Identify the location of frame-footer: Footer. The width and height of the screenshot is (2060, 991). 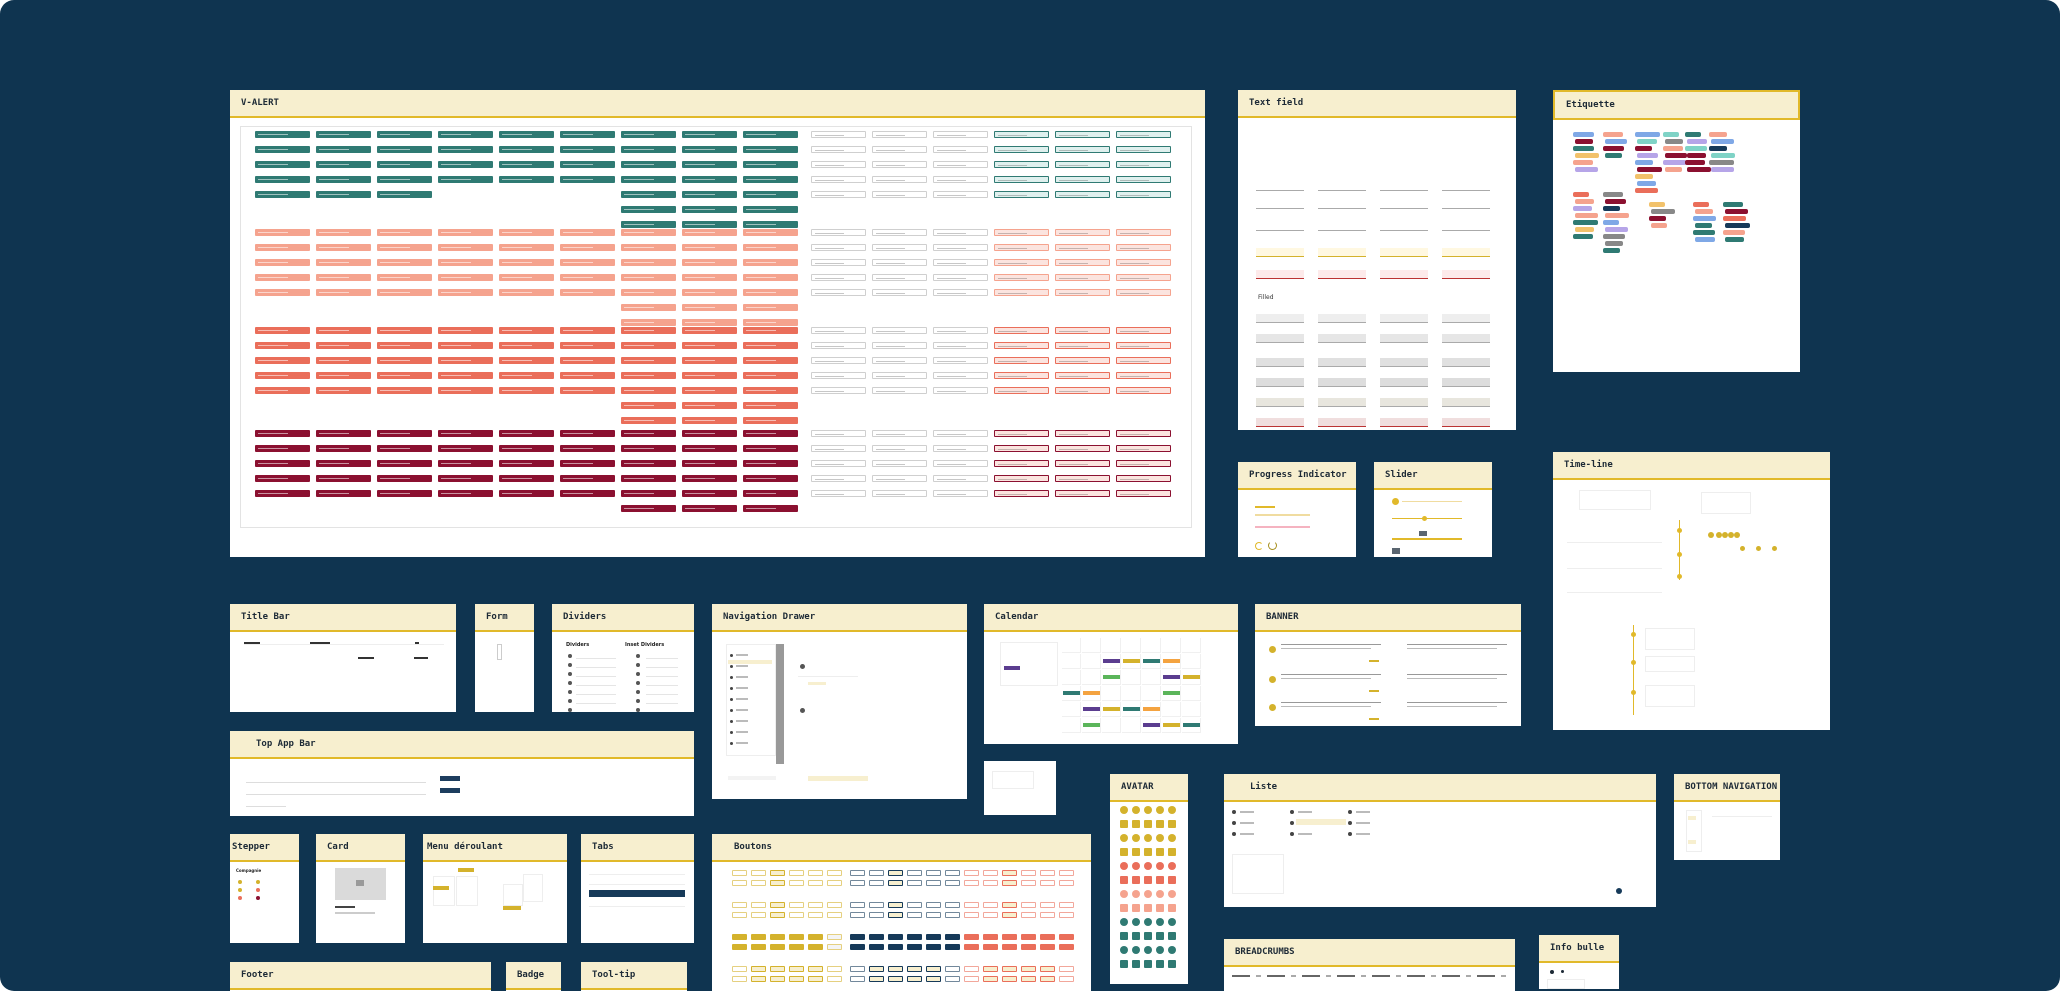
(360, 976).